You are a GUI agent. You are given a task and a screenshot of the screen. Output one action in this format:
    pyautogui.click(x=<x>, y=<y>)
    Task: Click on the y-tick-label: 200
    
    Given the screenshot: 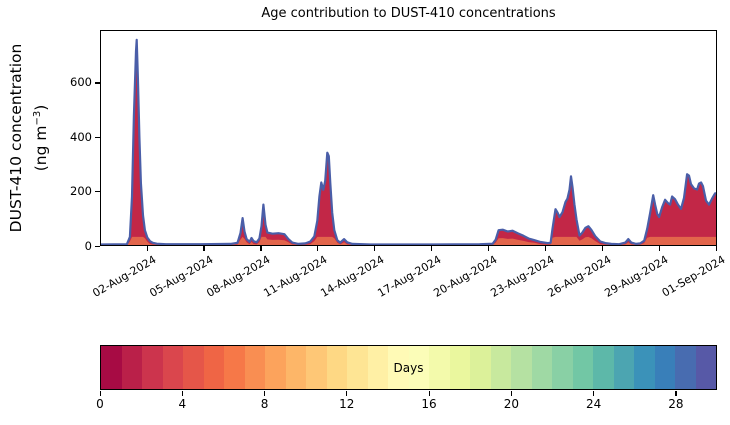 What is the action you would take?
    pyautogui.click(x=81, y=191)
    